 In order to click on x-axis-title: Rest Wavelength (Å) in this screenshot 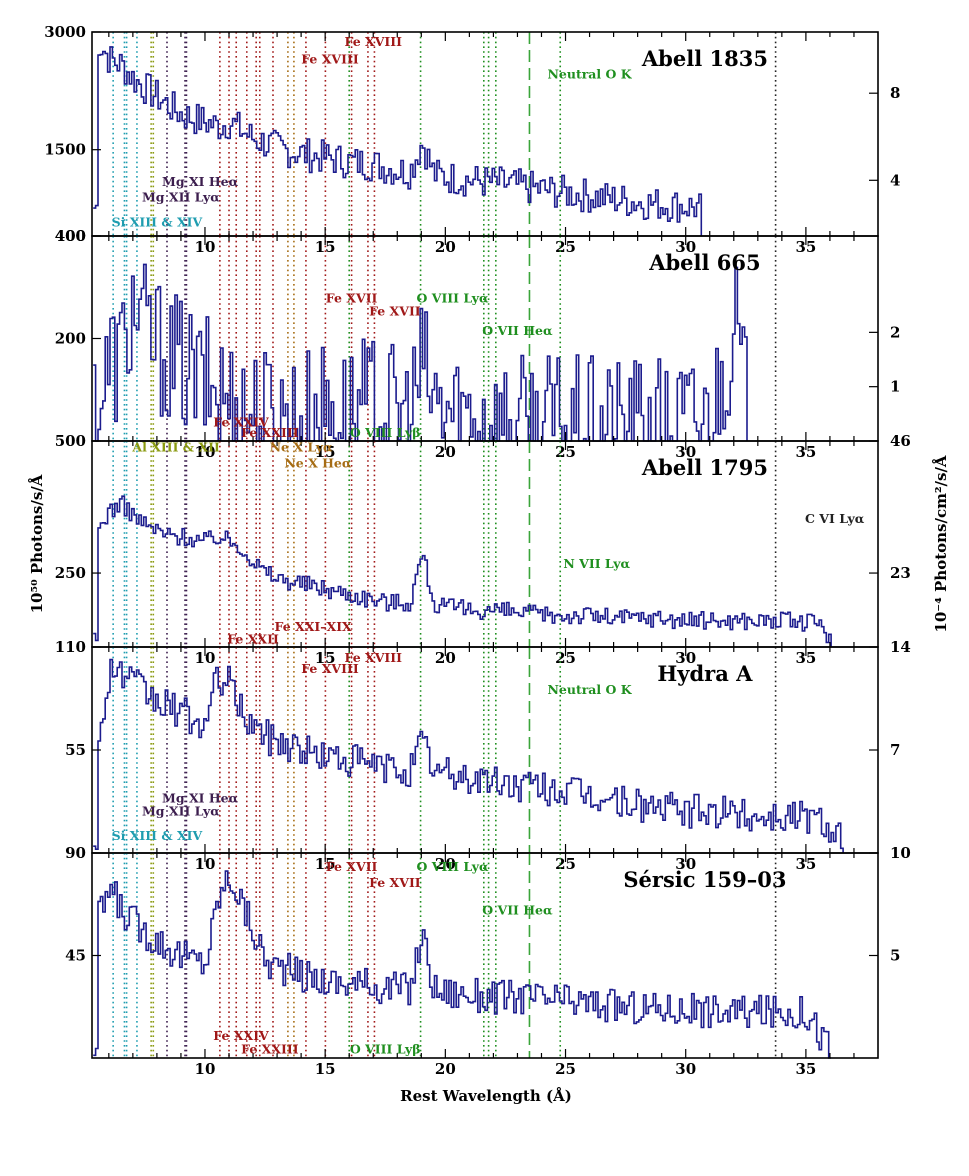, I will do `click(486, 1096)`.